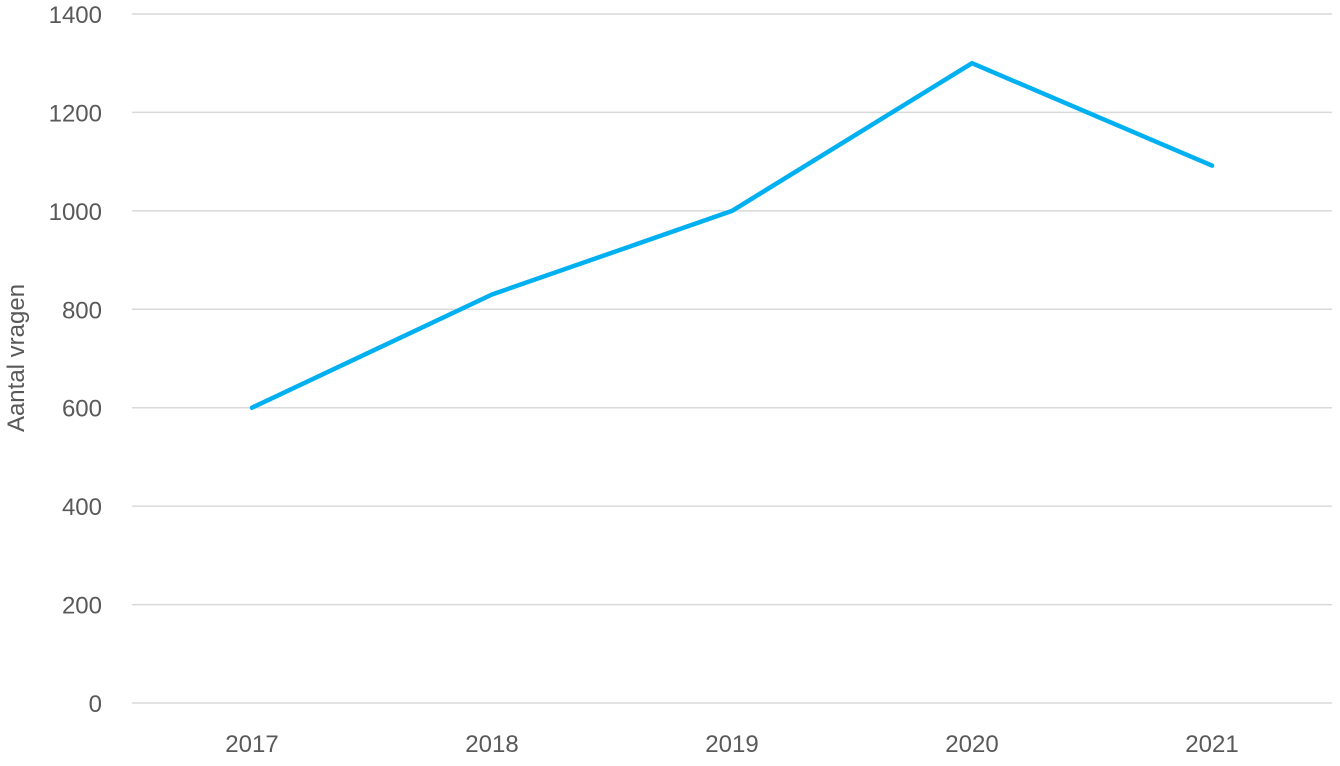  I want to click on x-axis-ticks: 2017 2018 2019 2020 2021, so click(731, 744).